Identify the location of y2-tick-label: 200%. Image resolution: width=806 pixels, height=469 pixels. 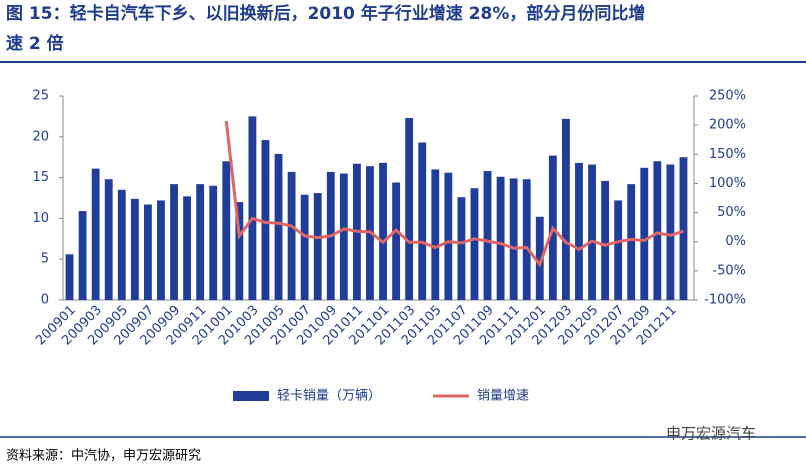
(727, 125).